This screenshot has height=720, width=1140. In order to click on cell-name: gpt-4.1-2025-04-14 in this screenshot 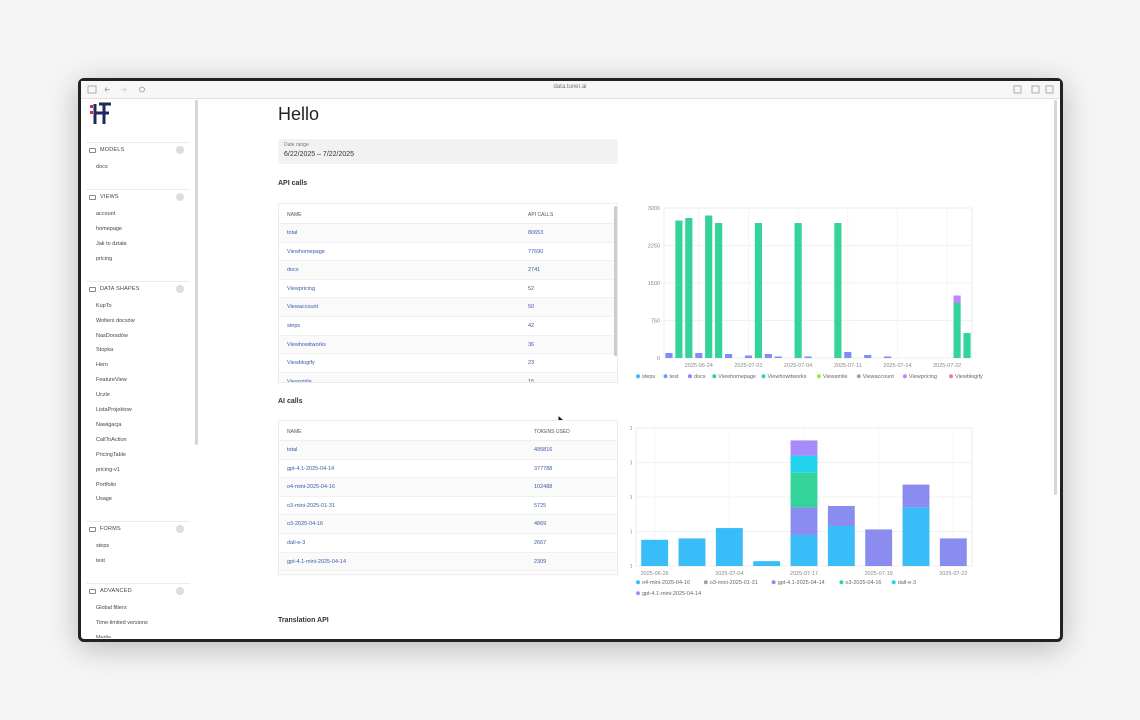, I will do `click(311, 468)`.